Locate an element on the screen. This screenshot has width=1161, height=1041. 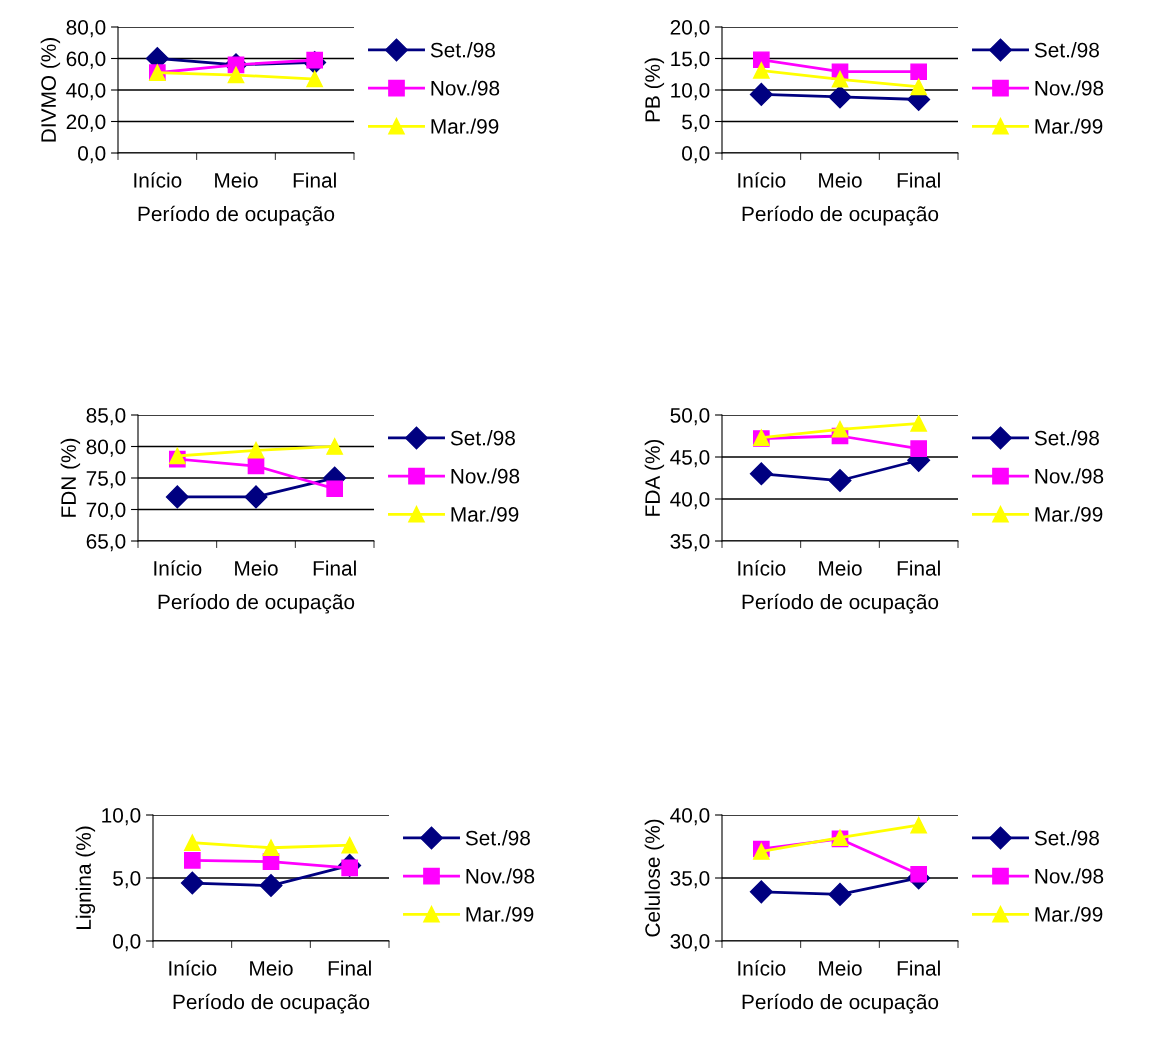
y-axis-title: Lignina (%) is located at coordinates (85, 877).